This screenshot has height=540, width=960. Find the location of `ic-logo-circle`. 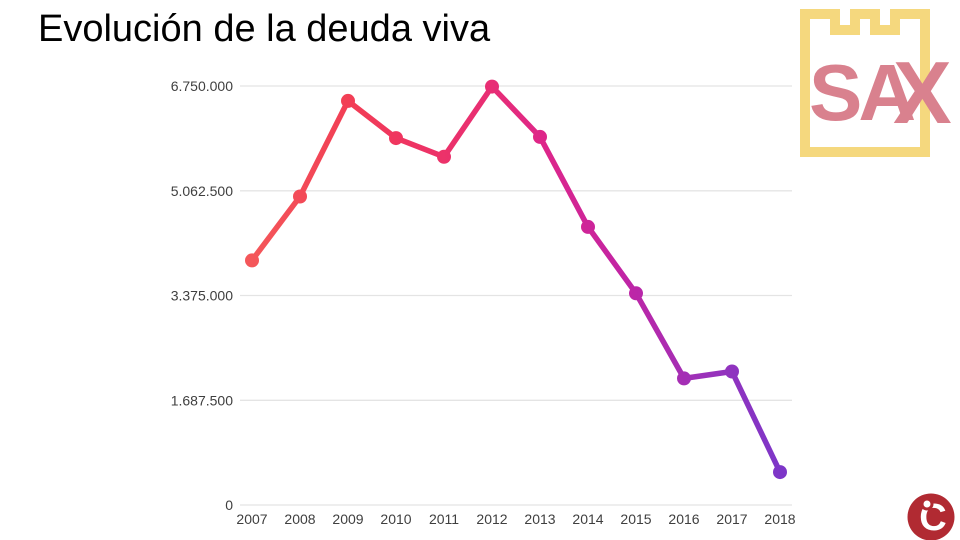

ic-logo-circle is located at coordinates (931, 516).